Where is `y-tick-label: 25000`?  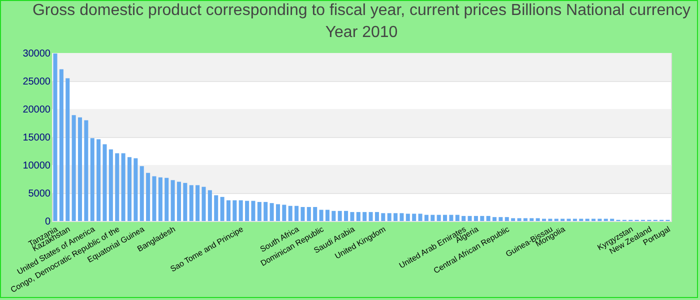 y-tick-label: 25000 is located at coordinates (36, 82).